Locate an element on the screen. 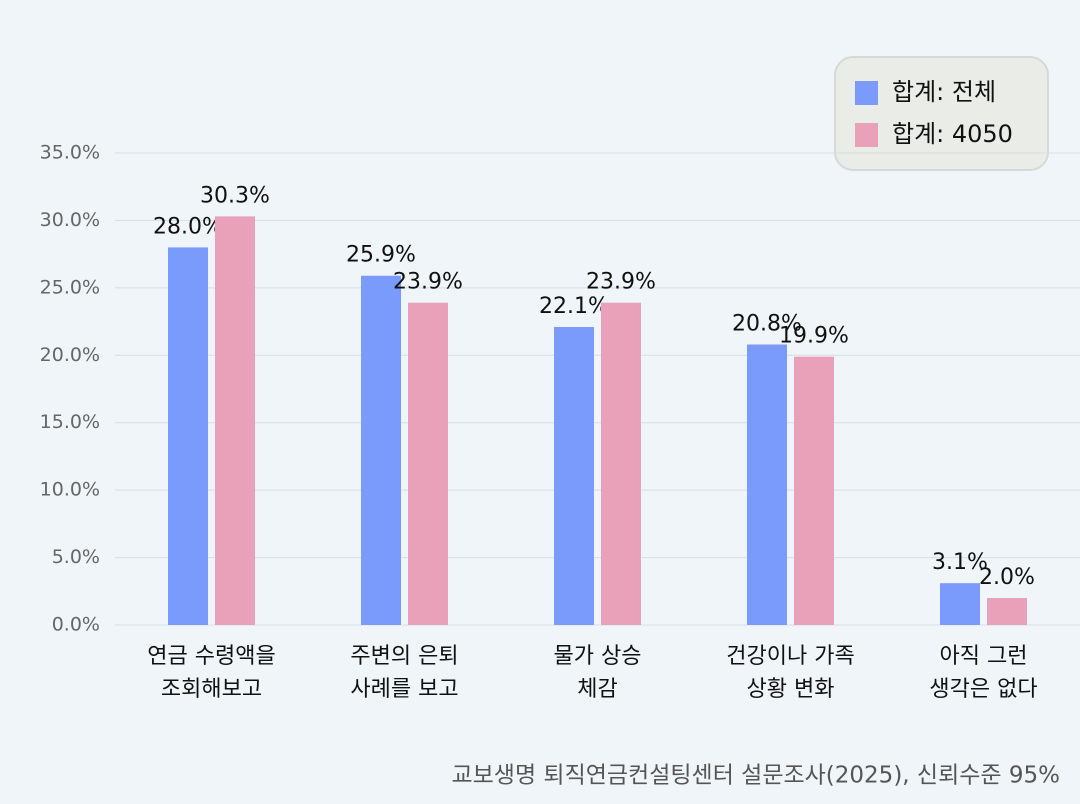 The height and width of the screenshot is (804, 1080). value-label: 30.3% is located at coordinates (235, 195).